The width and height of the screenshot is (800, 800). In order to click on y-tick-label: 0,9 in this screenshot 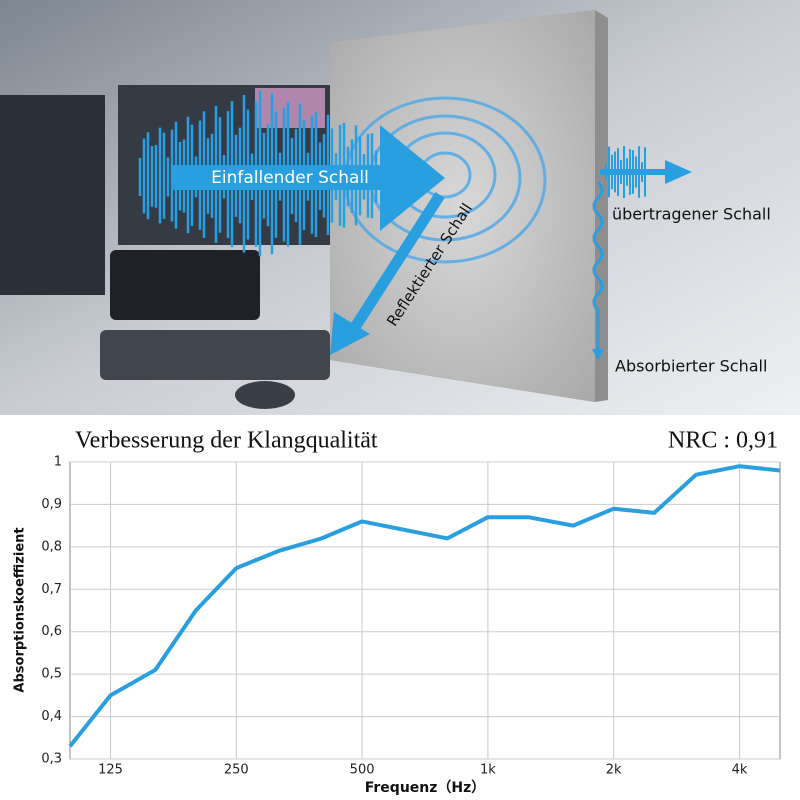, I will do `click(51, 504)`.